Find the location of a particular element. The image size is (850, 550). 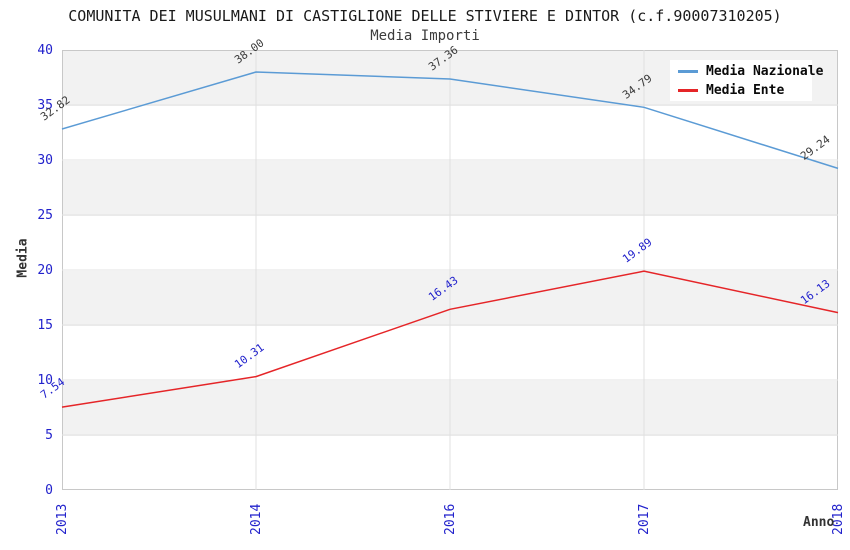

y-tick-label: 10 is located at coordinates (45, 380).